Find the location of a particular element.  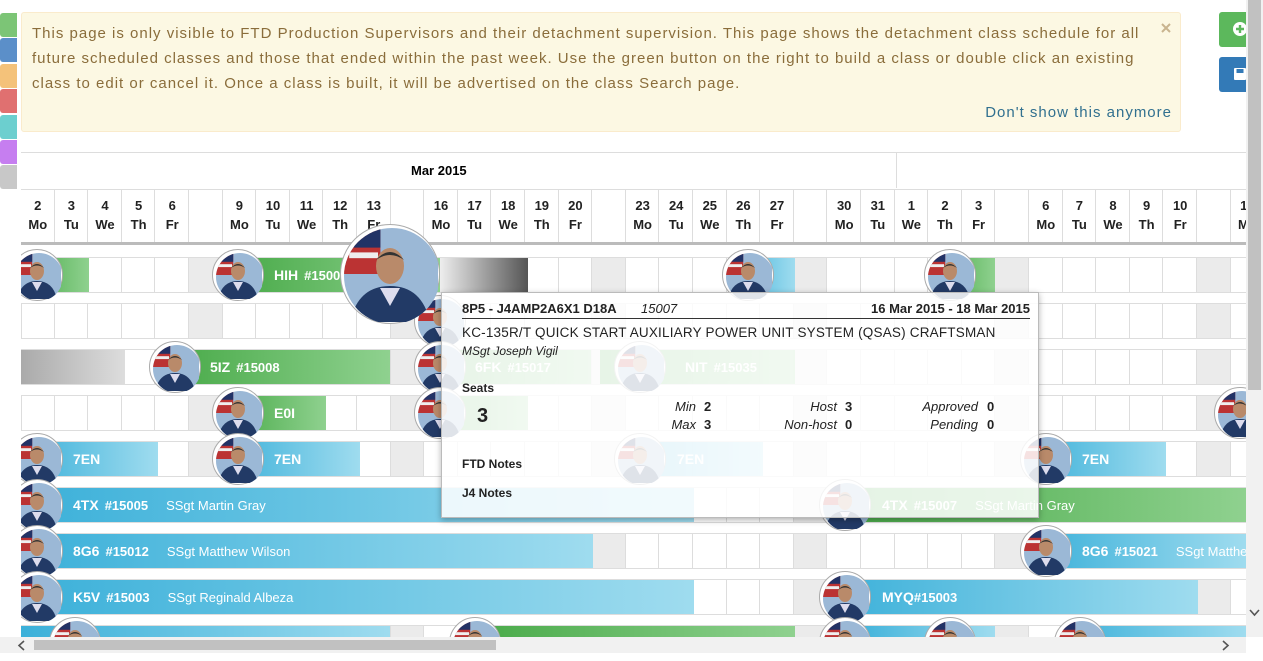

day-date: 5 is located at coordinates (138, 205).